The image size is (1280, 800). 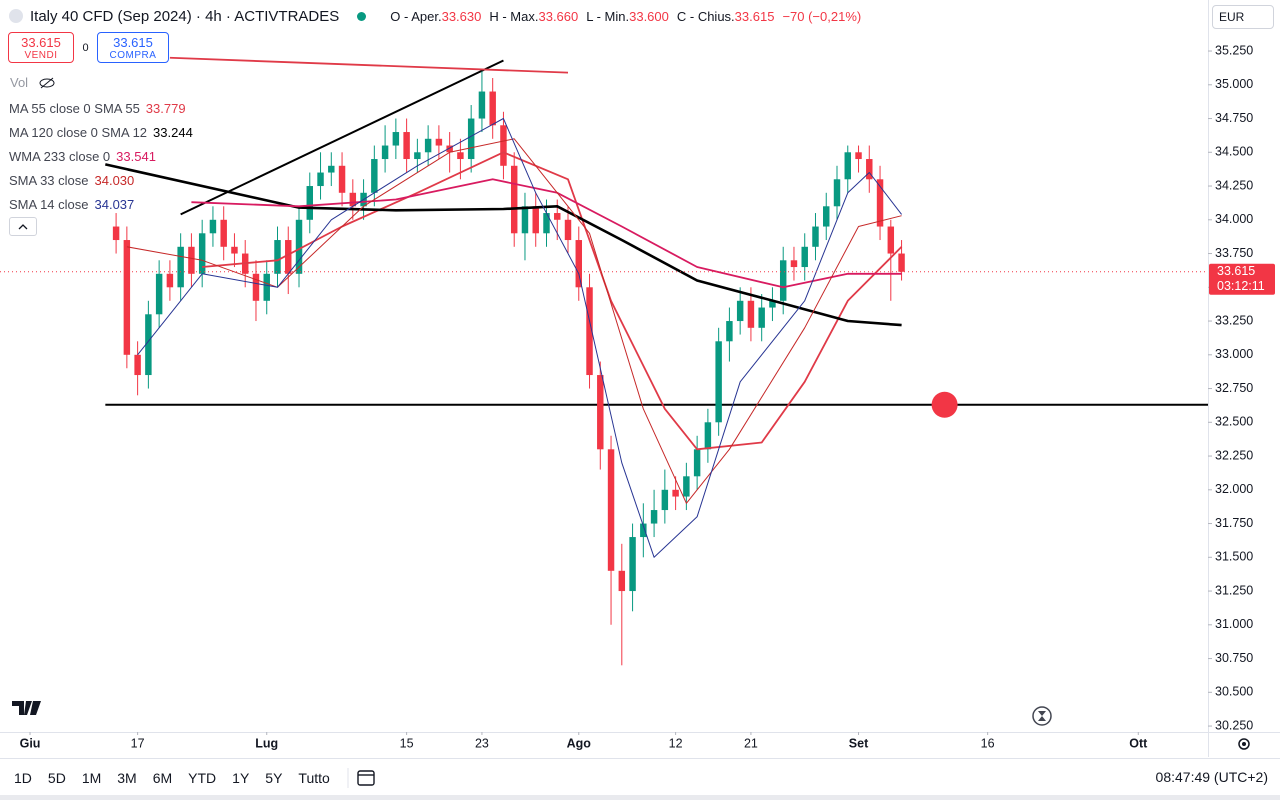 I want to click on y-tick-label: 30.500, so click(x=1234, y=692).